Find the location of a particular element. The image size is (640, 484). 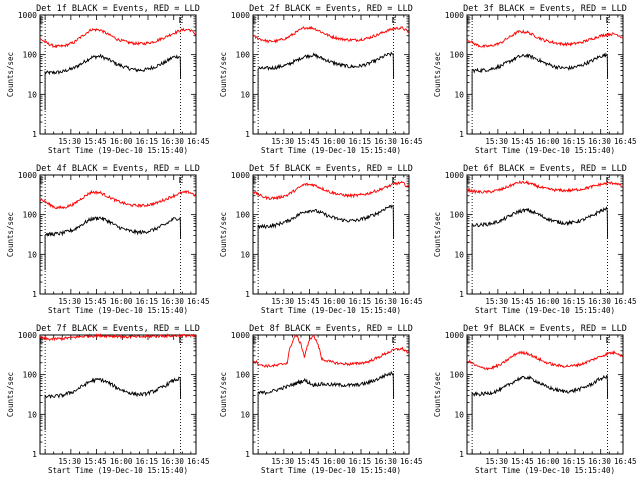

chart-title: Det 5f BLACK = Events, RED = LLD is located at coordinates (331, 169).